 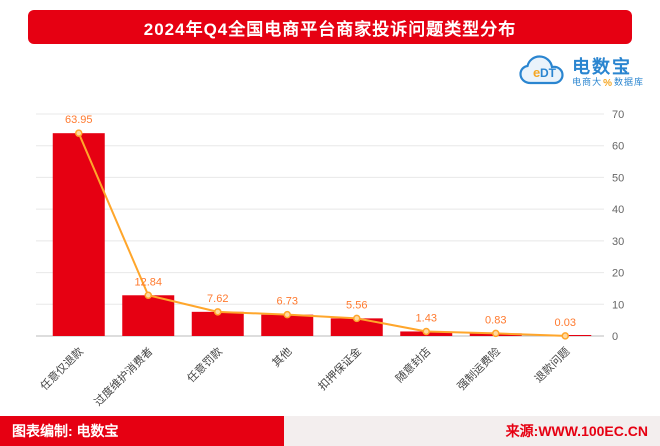 What do you see at coordinates (602, 67) in the screenshot?
I see `logo-brand: 电数宝` at bounding box center [602, 67].